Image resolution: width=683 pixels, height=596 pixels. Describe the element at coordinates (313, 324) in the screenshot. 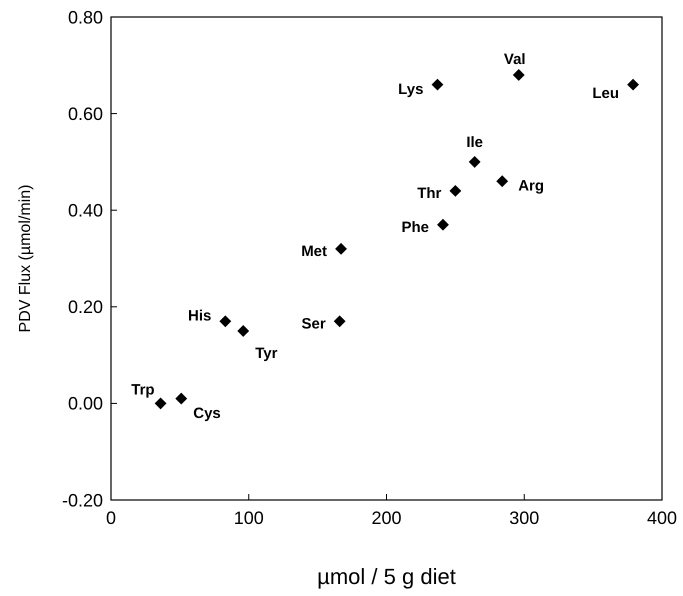

I see `annotation: Ser` at that location.